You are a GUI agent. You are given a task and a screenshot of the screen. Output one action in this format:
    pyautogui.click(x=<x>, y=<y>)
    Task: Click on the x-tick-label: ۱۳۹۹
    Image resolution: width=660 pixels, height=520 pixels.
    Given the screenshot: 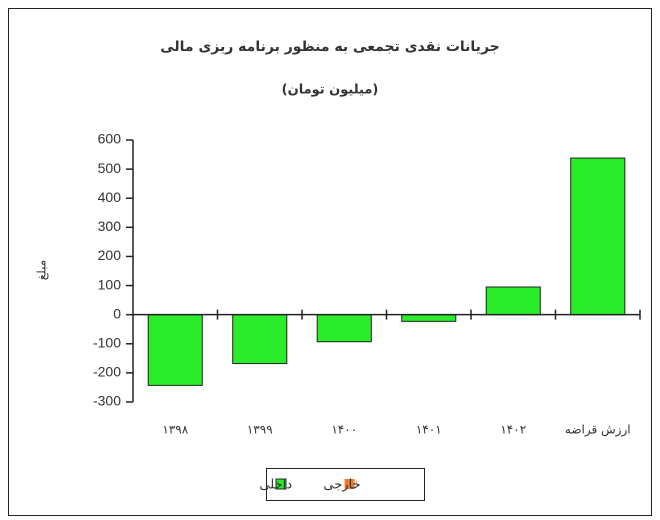 What is the action you would take?
    pyautogui.click(x=260, y=430)
    